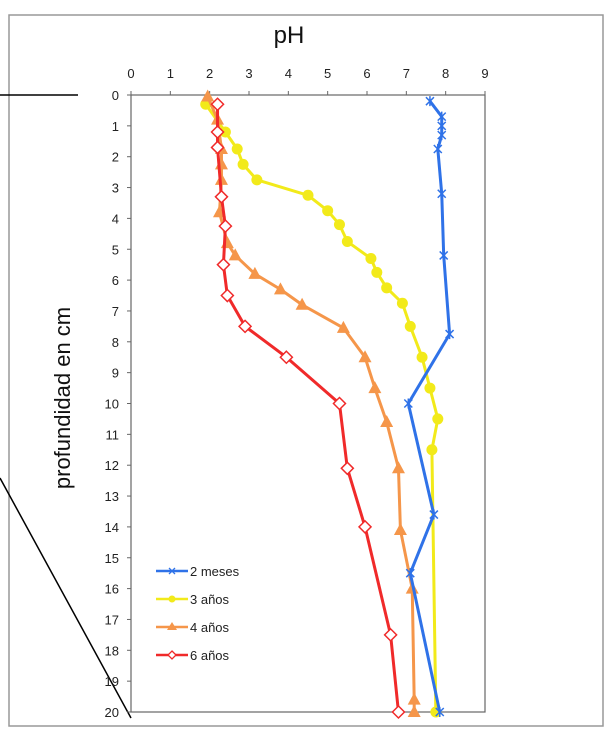  What do you see at coordinates (115, 188) in the screenshot?
I see `y-tick-label: 3` at bounding box center [115, 188].